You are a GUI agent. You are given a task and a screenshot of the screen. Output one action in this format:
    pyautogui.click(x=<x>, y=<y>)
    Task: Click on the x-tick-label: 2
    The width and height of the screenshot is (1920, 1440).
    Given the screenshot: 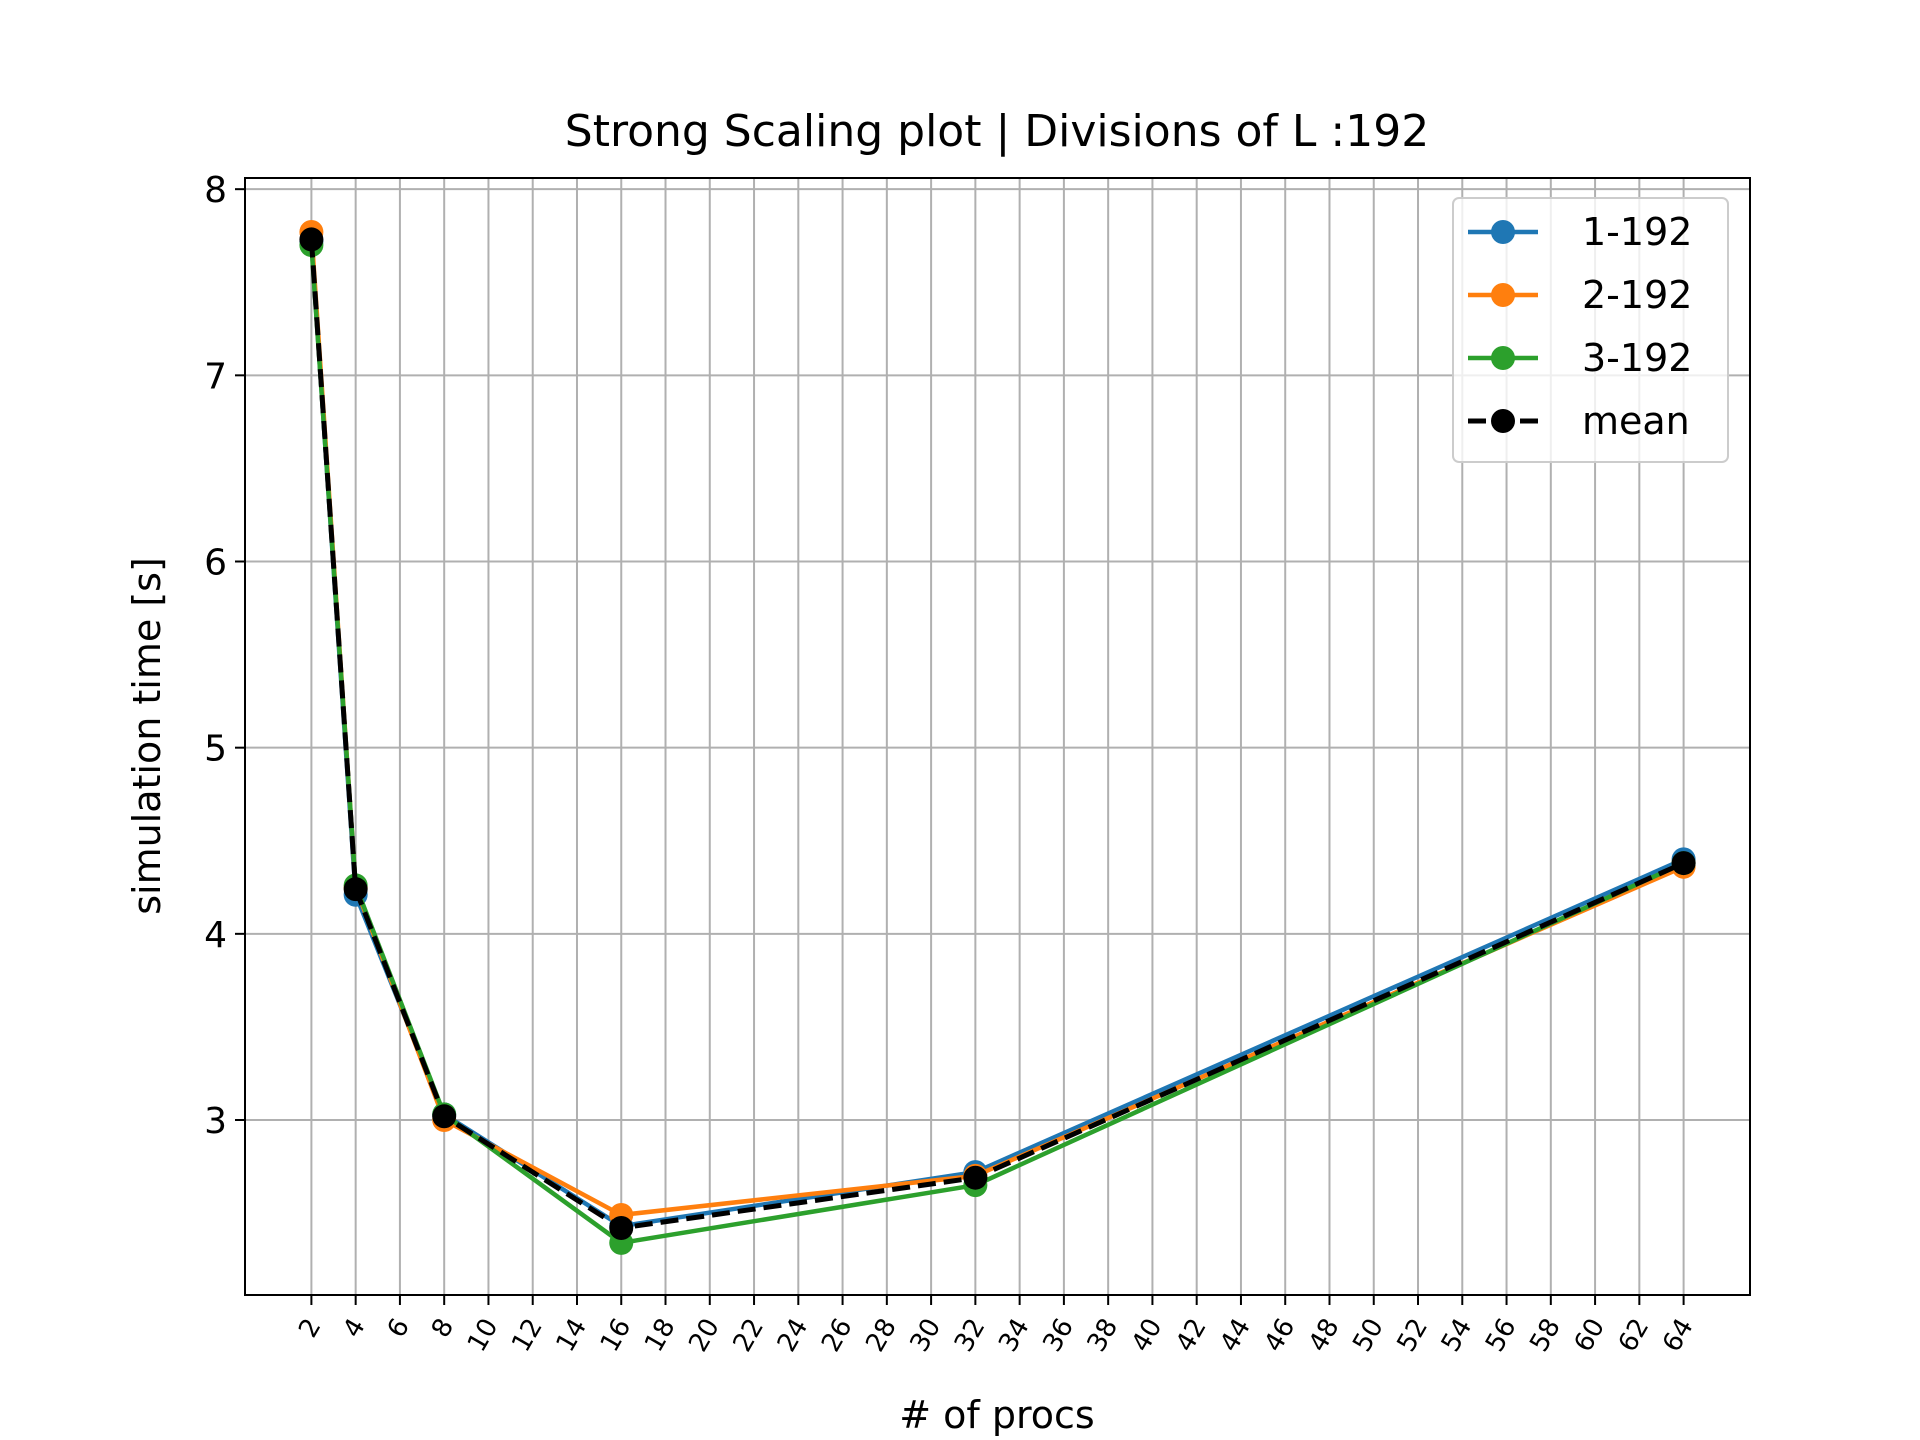 What is the action you would take?
    pyautogui.click(x=310, y=1328)
    